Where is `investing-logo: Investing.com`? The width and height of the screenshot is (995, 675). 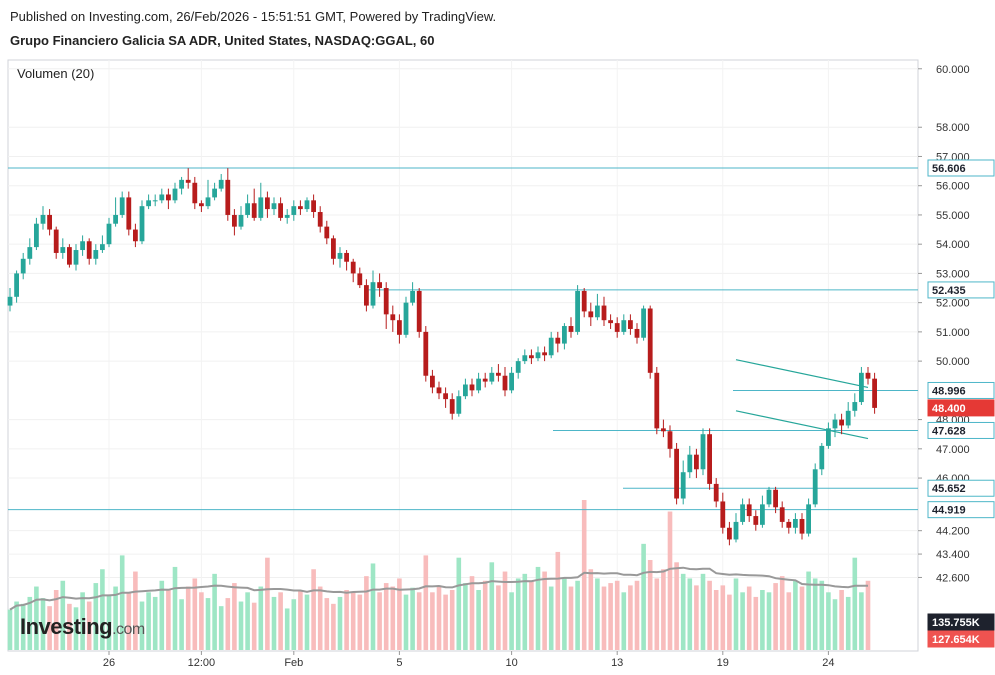 investing-logo: Investing.com is located at coordinates (82, 627).